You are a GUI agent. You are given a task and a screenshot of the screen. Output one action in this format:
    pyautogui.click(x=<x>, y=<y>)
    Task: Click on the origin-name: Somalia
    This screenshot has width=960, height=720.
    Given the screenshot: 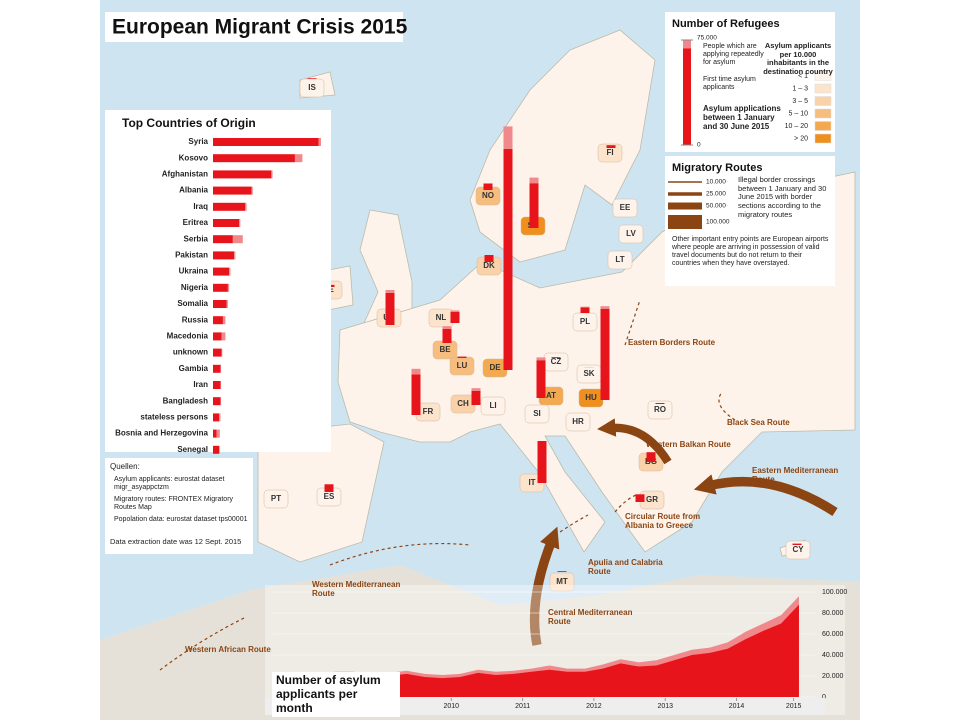 What is the action you would take?
    pyautogui.click(x=192, y=303)
    